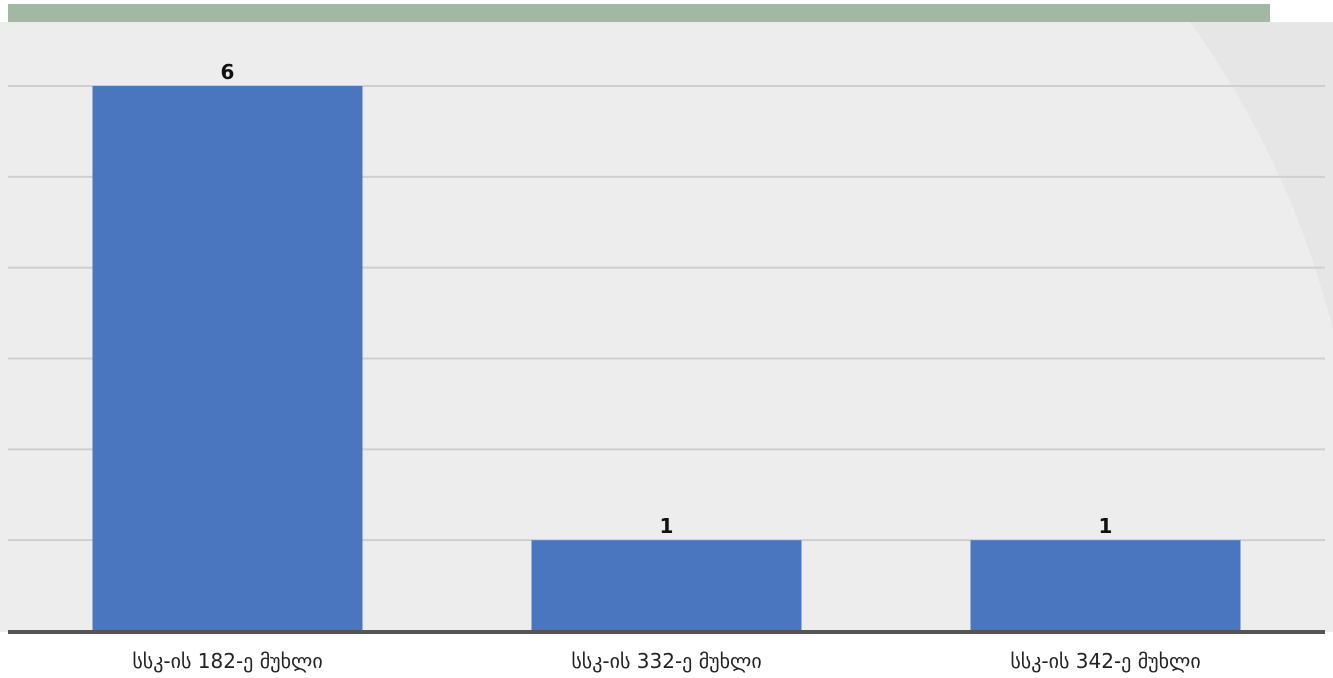 This screenshot has width=1333, height=678. I want to click on top-band, so click(639, 13).